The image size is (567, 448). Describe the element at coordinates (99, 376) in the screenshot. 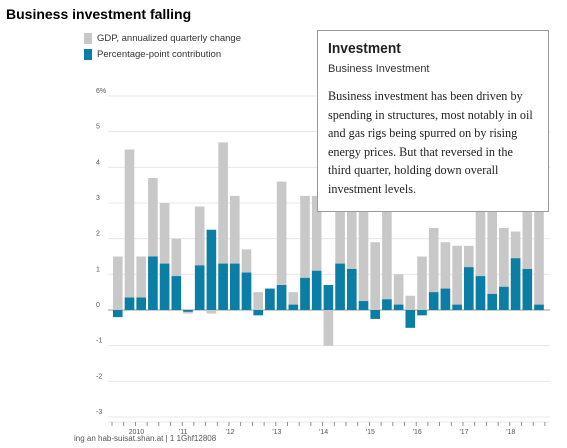

I see `y-tick-label: -2` at that location.